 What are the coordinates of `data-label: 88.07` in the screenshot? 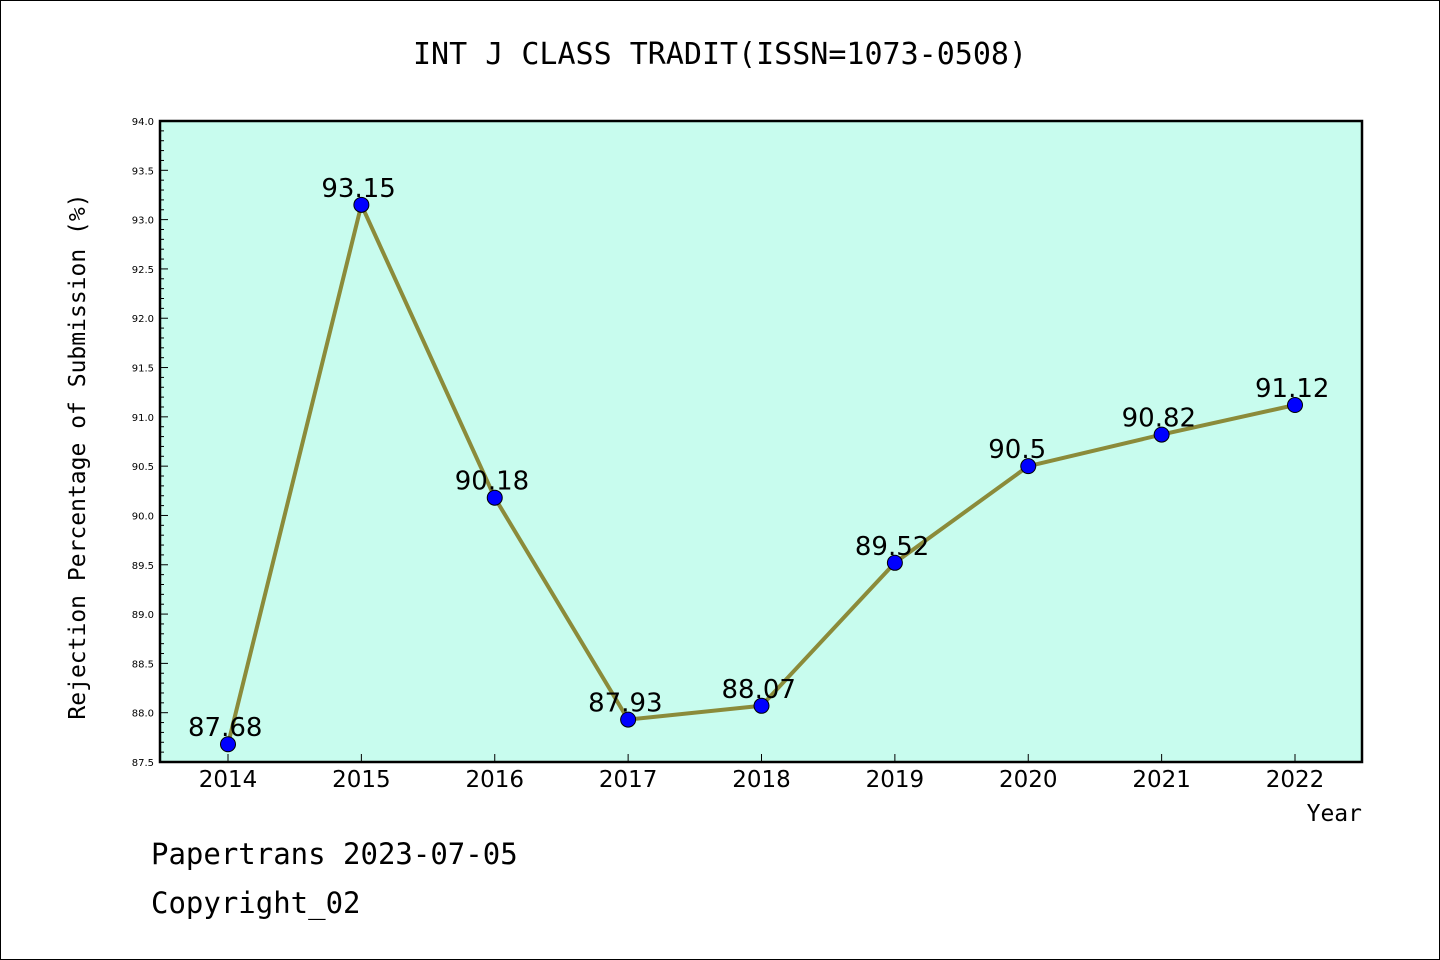 It's located at (759, 690).